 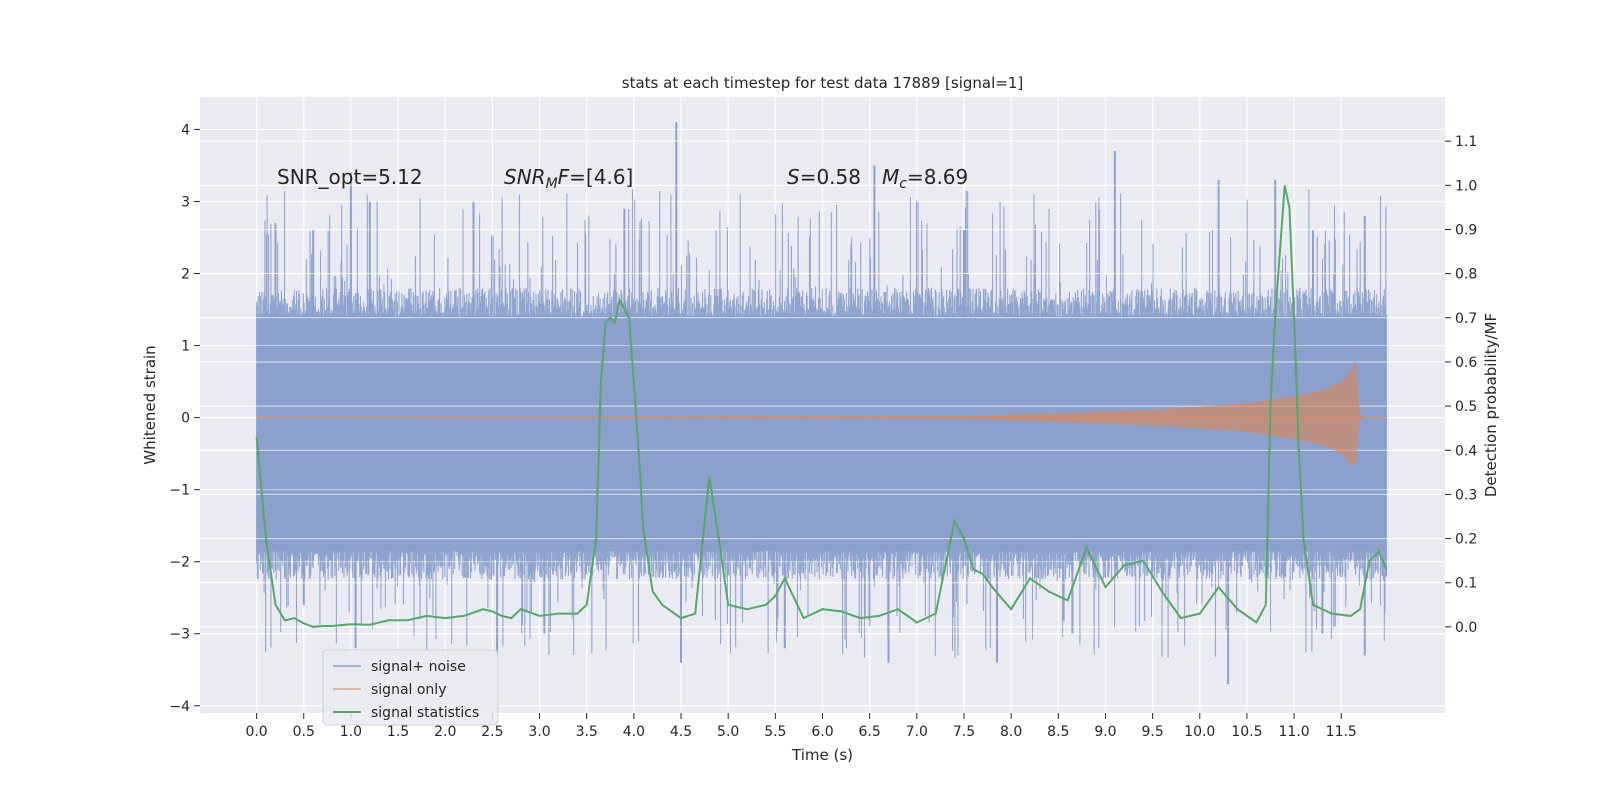 What do you see at coordinates (1491, 405) in the screenshot?
I see `right-y-axis-label: Detection probability/MF` at bounding box center [1491, 405].